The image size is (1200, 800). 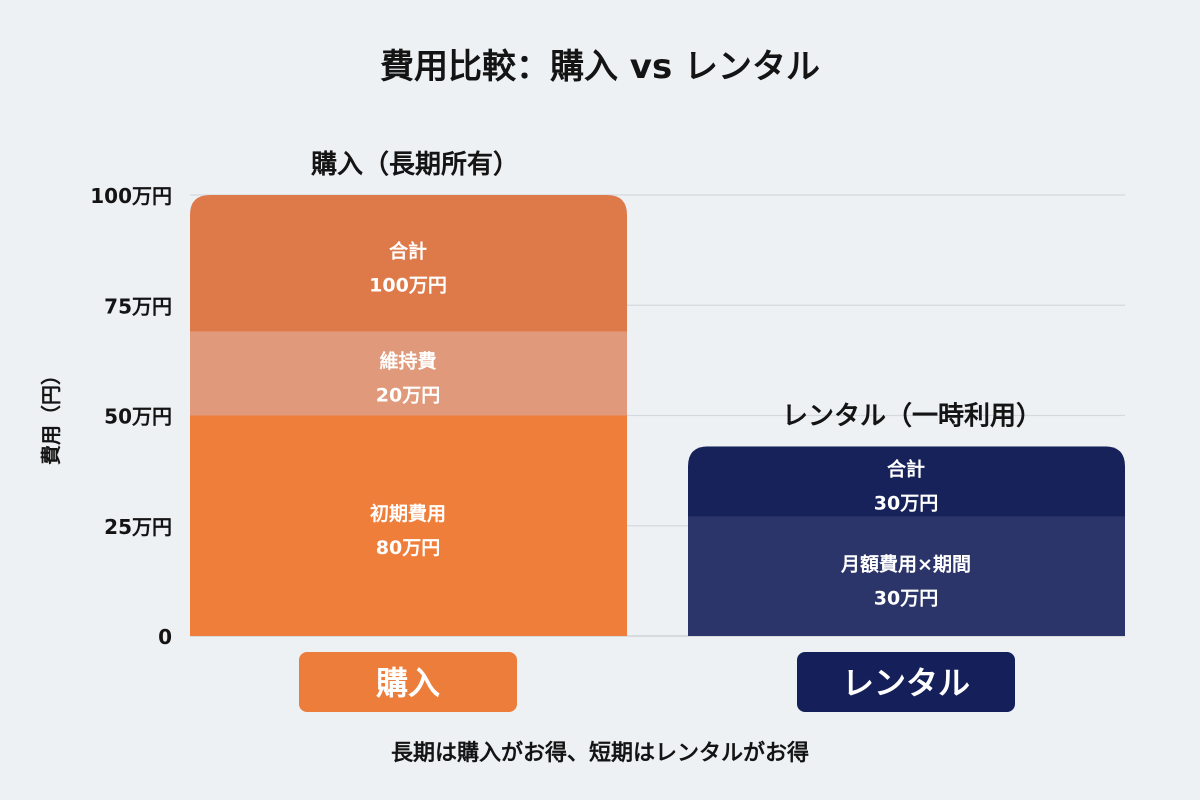 What do you see at coordinates (408, 396) in the screenshot?
I see `segment-value-label: 20万円` at bounding box center [408, 396].